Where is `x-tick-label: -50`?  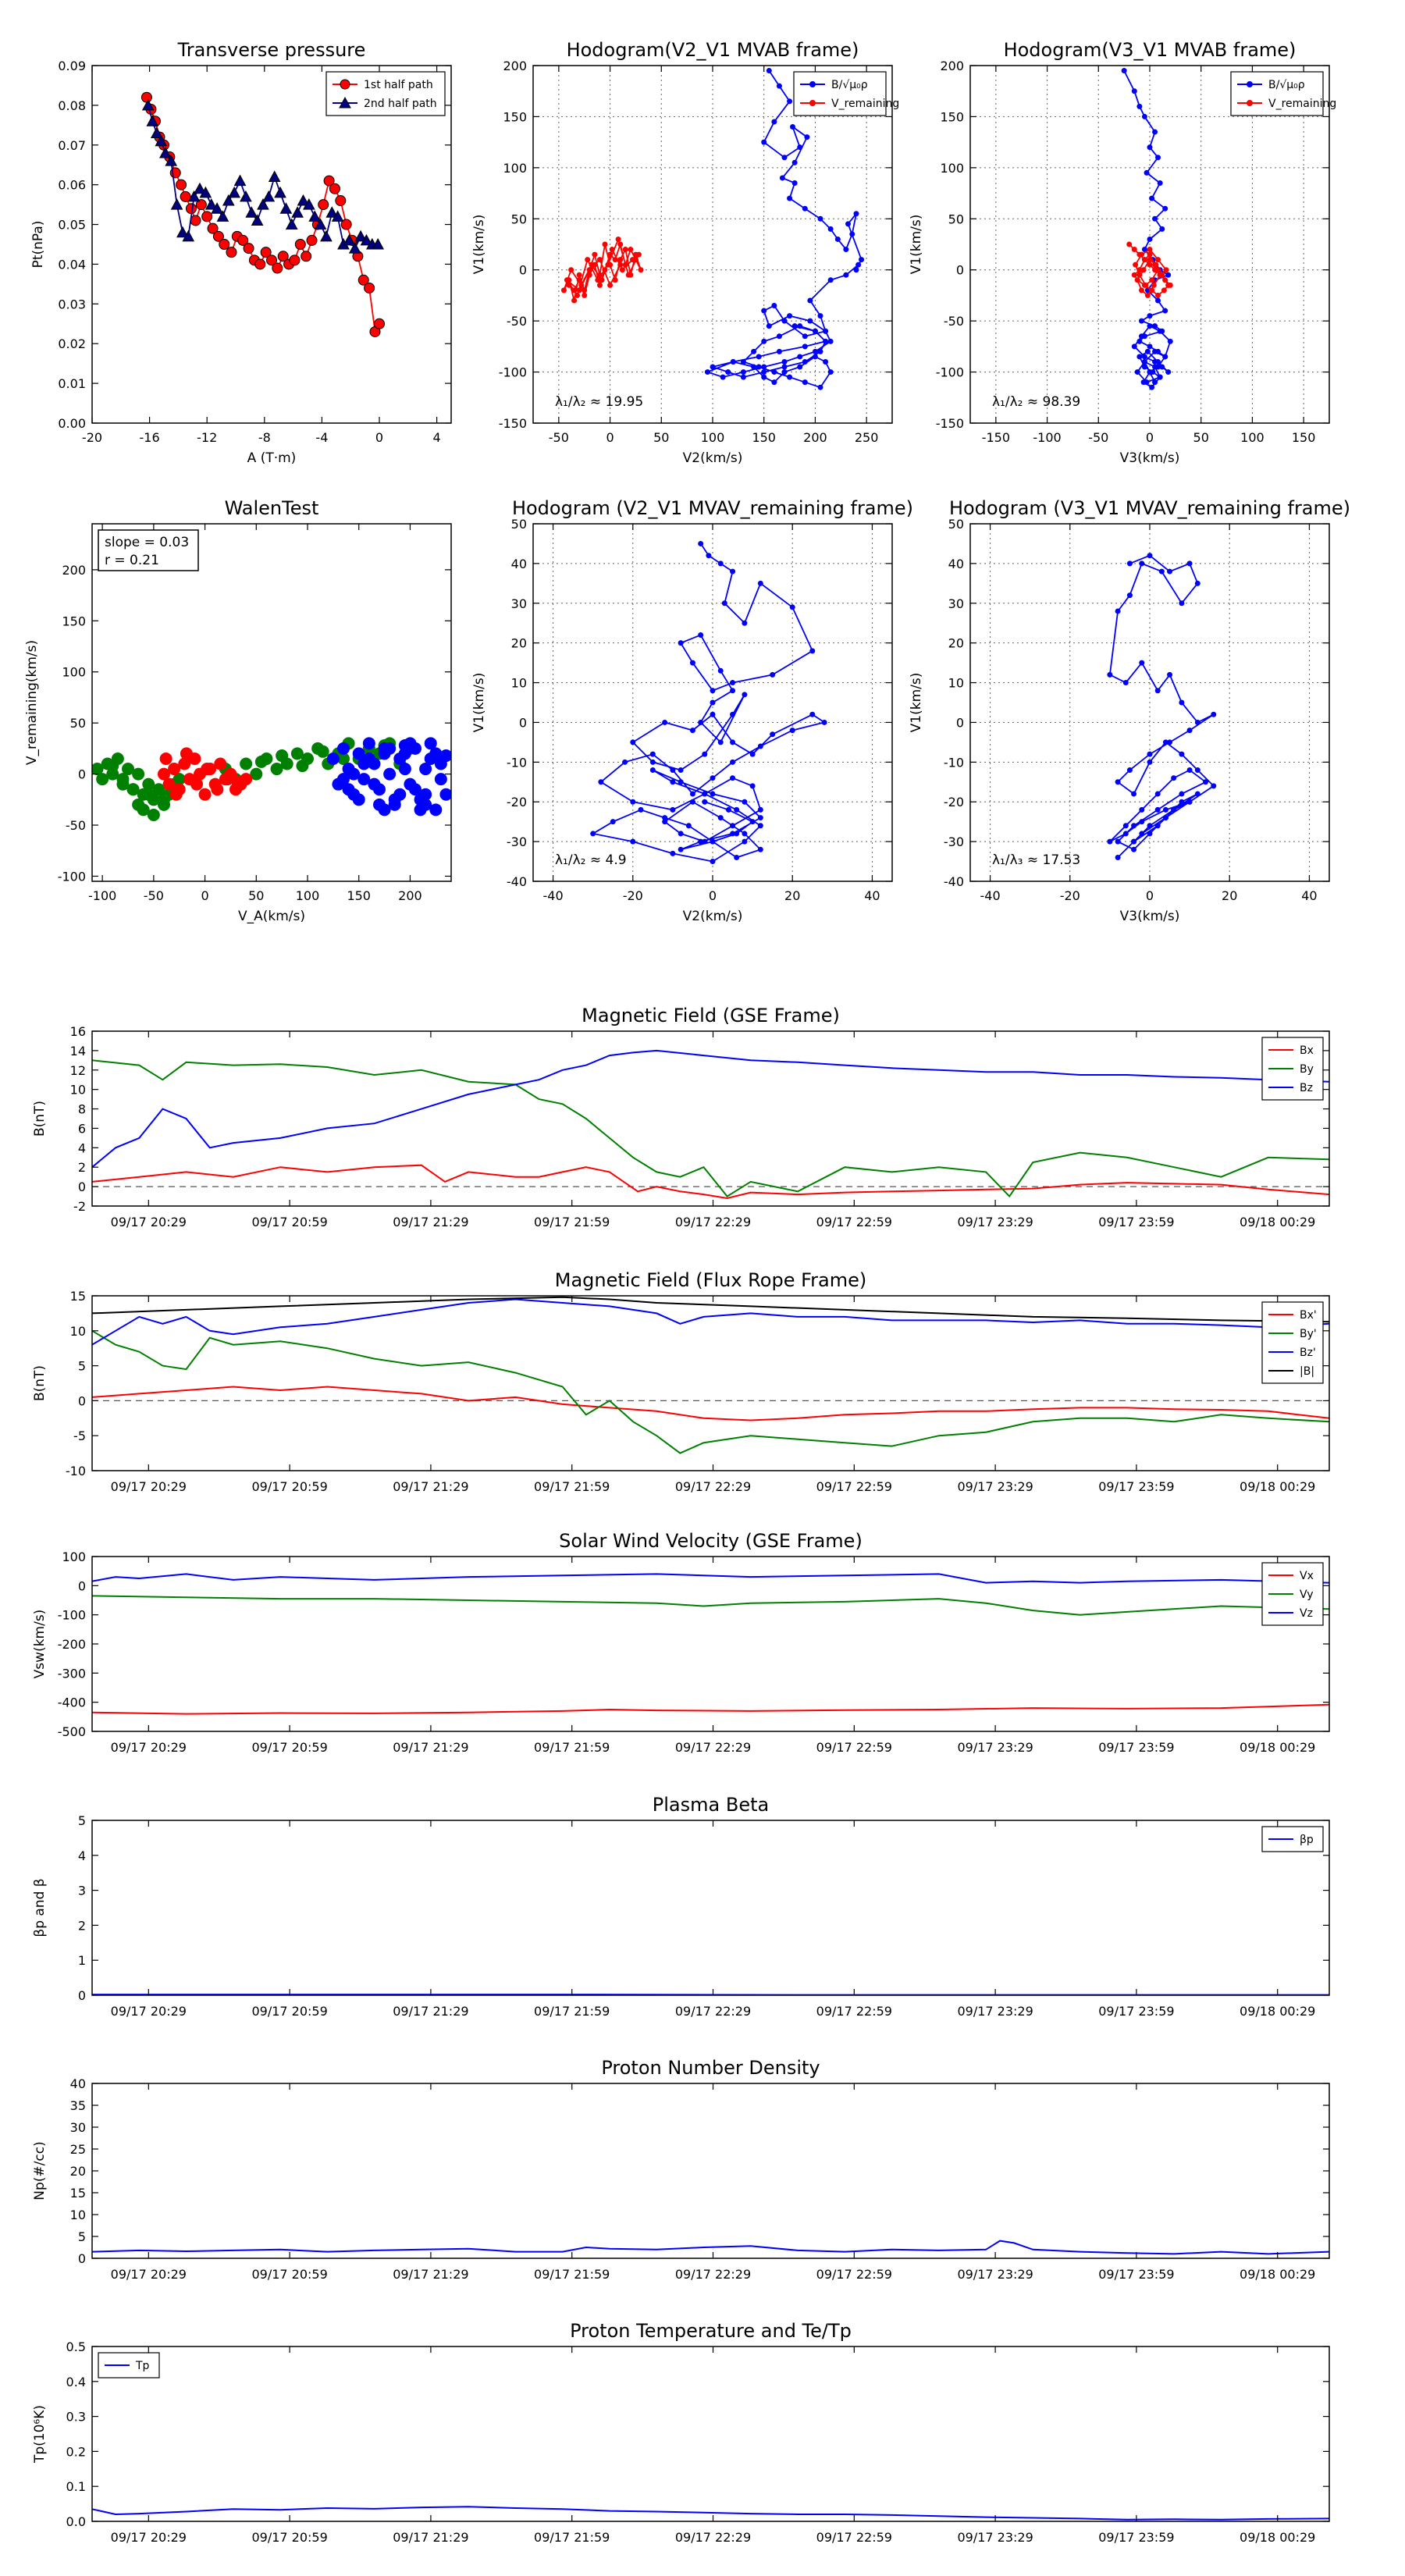 x-tick-label: -50 is located at coordinates (154, 895).